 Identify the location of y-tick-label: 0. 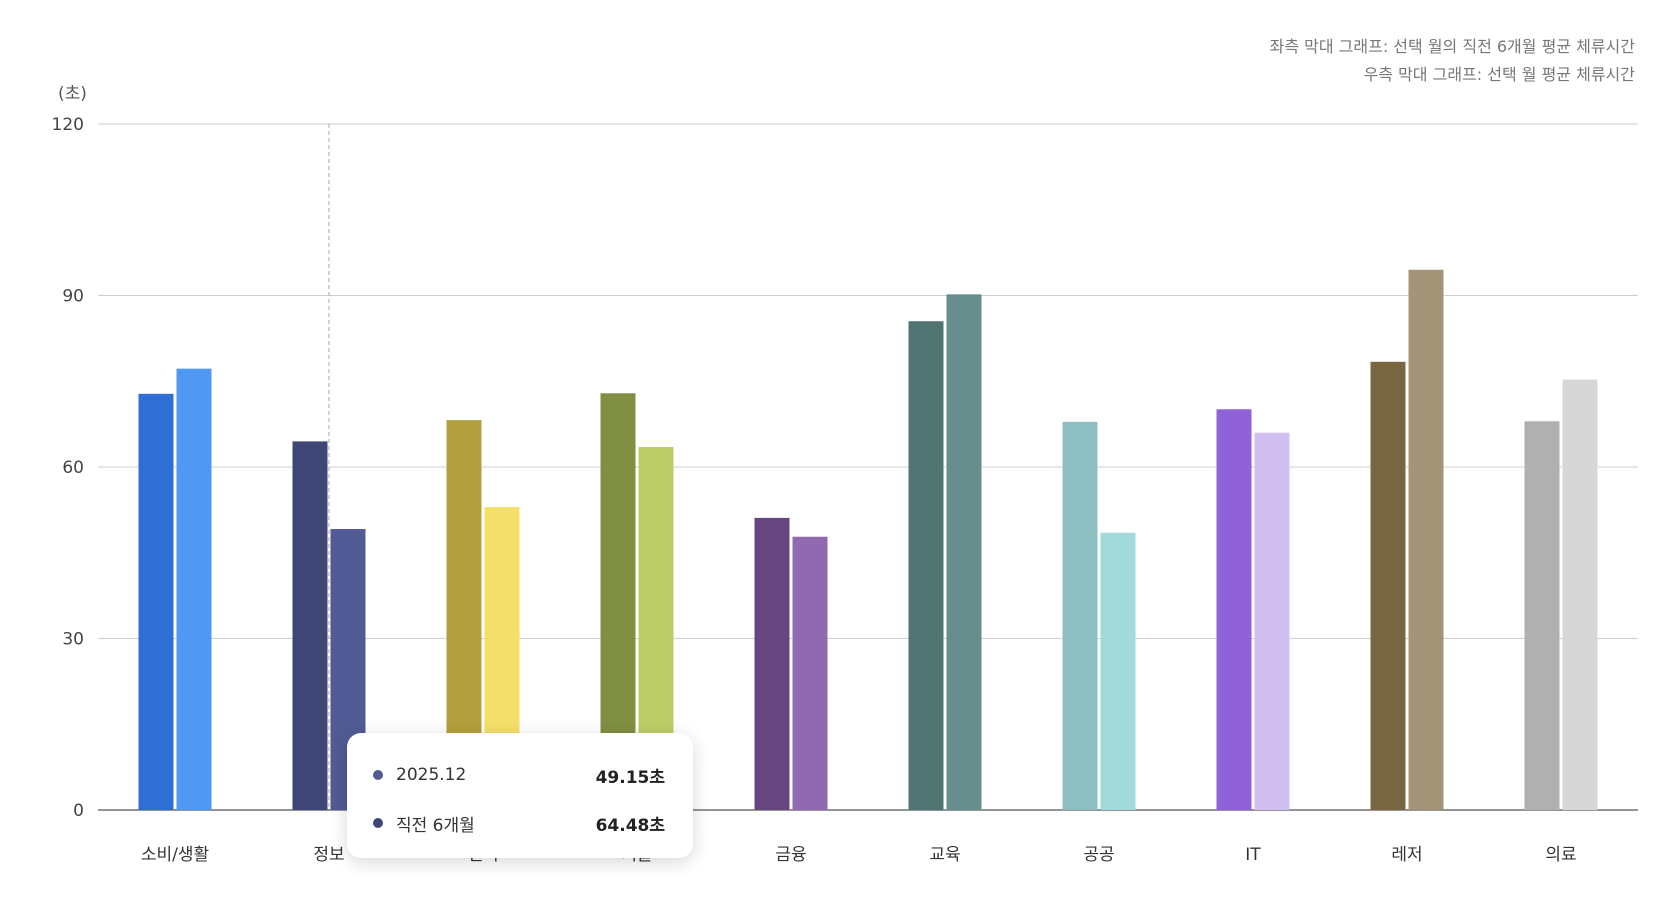
(78, 811).